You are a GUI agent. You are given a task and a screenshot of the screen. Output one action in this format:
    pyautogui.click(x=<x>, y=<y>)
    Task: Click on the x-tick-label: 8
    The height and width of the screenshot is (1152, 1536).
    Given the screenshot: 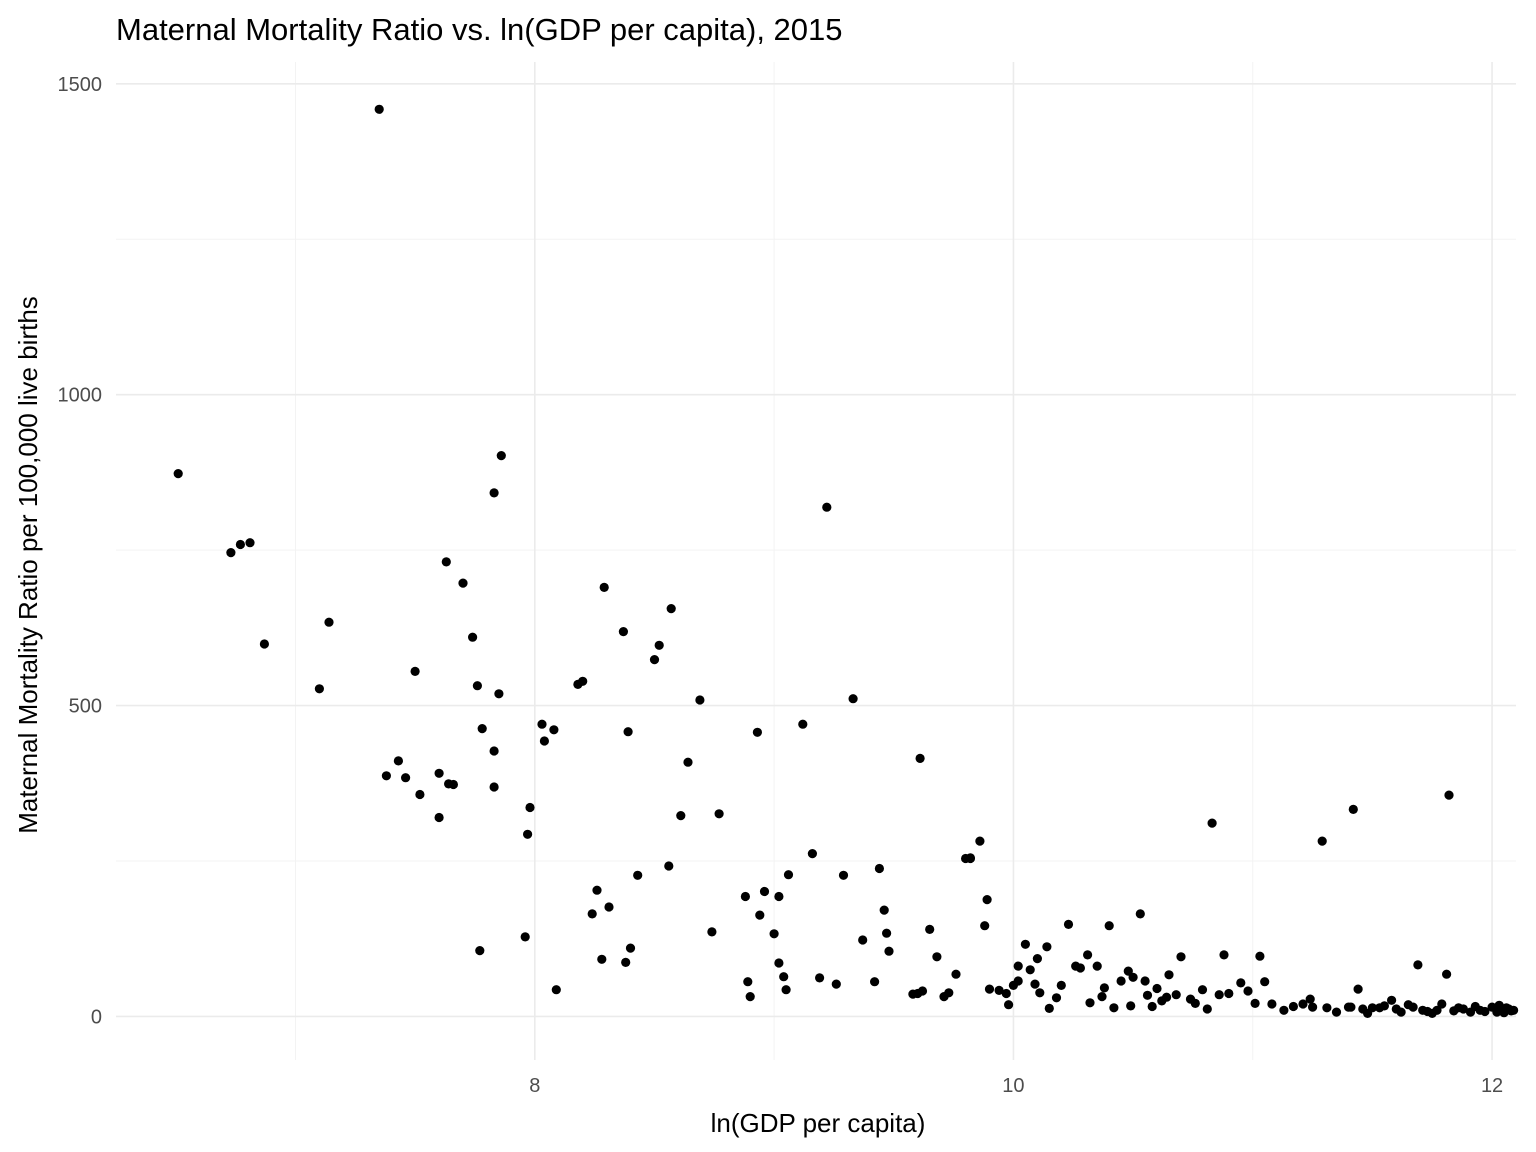 What is the action you would take?
    pyautogui.click(x=534, y=1086)
    